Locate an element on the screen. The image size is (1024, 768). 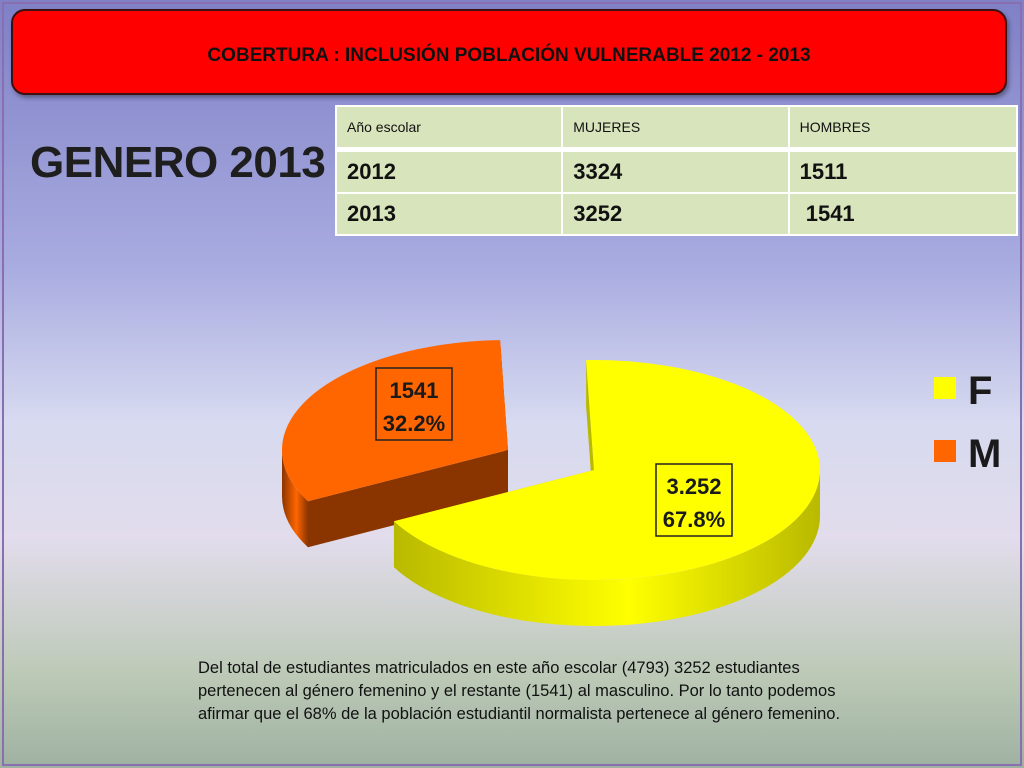
table-row: 2012 3324 1511 is located at coordinates (676, 170).